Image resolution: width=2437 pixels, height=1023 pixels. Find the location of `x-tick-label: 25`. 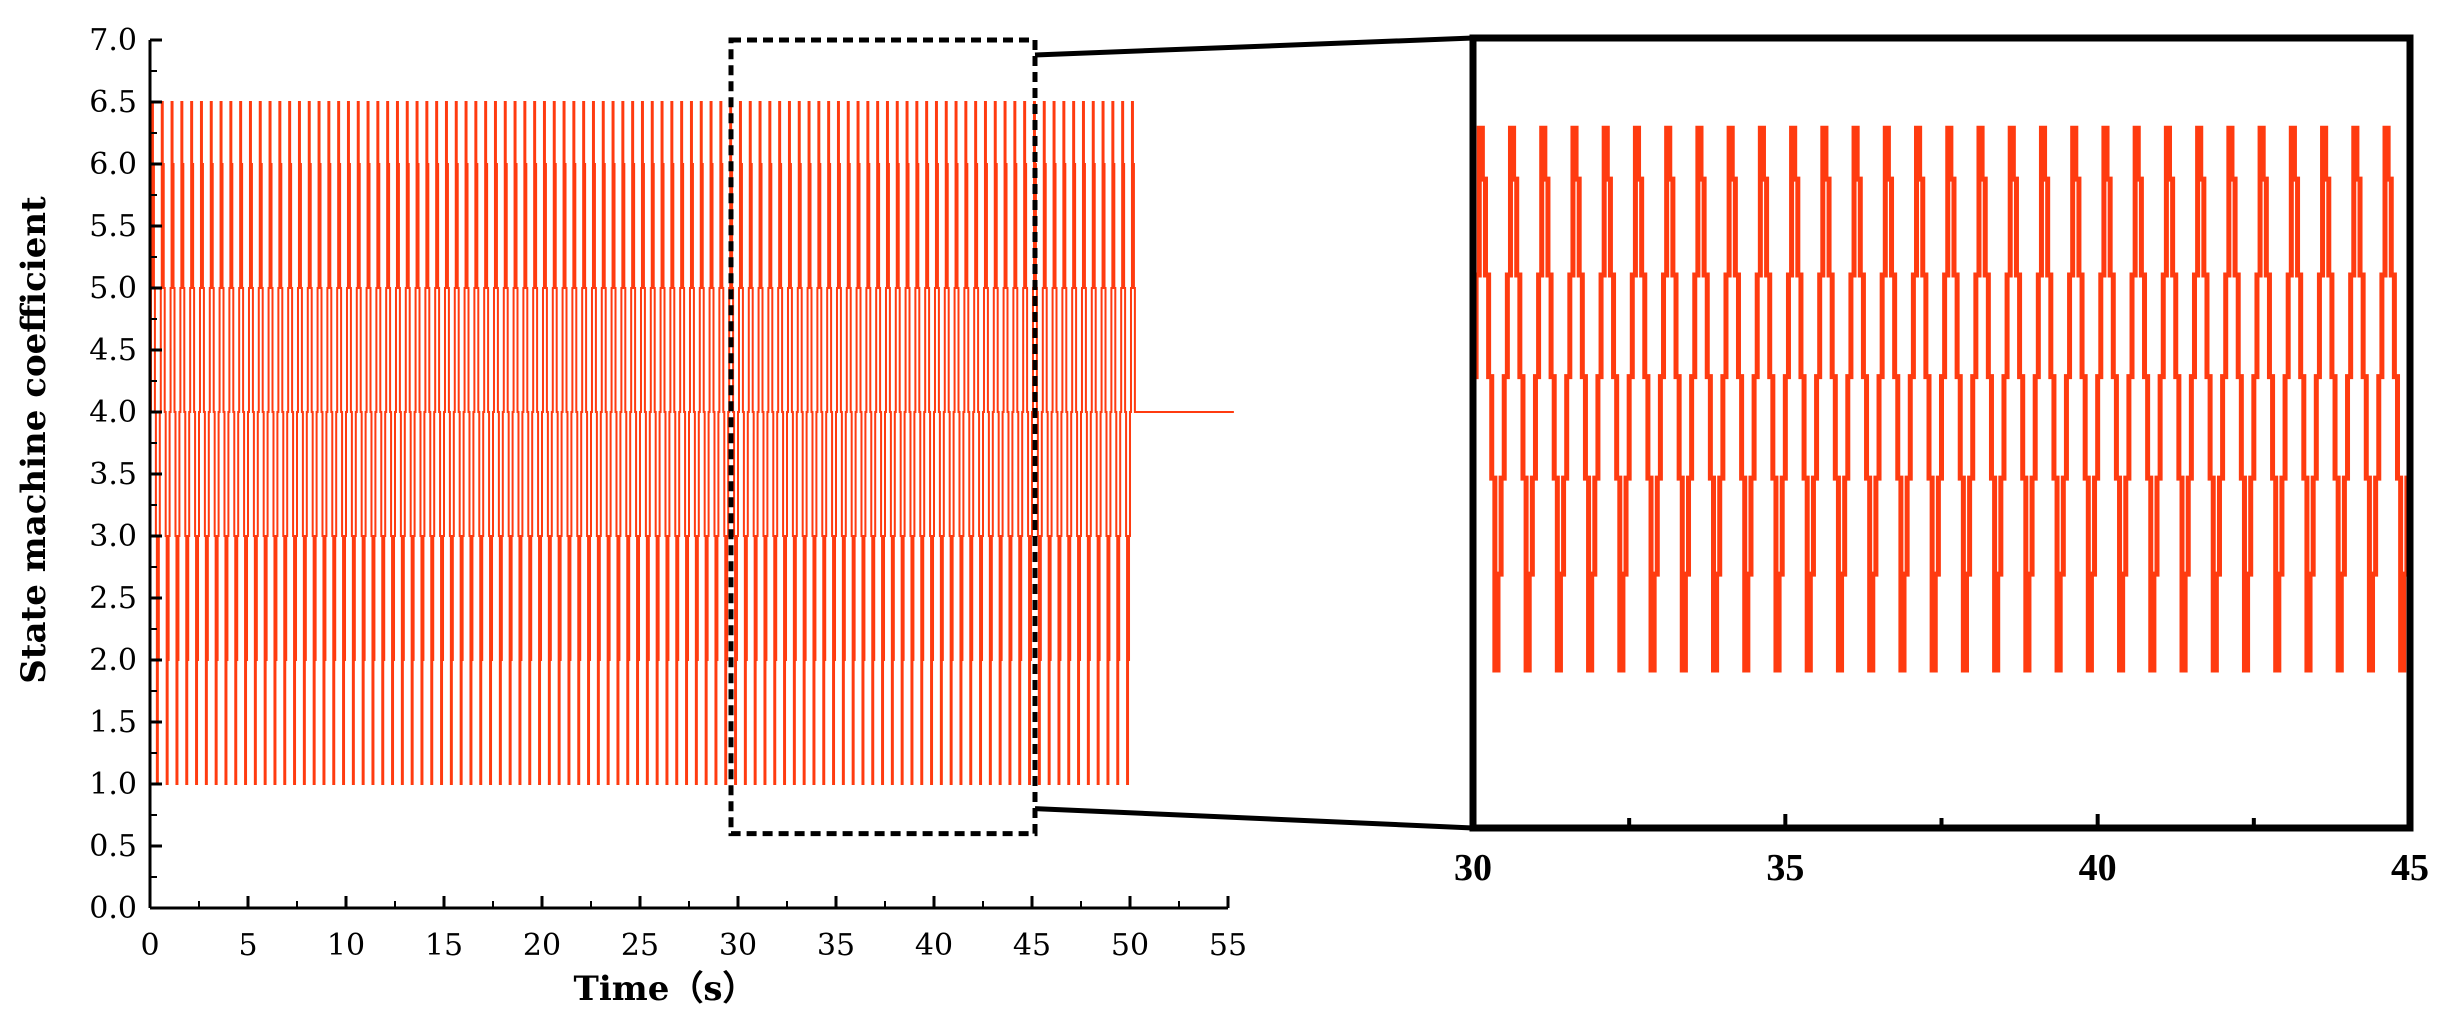

x-tick-label: 25 is located at coordinates (640, 945).